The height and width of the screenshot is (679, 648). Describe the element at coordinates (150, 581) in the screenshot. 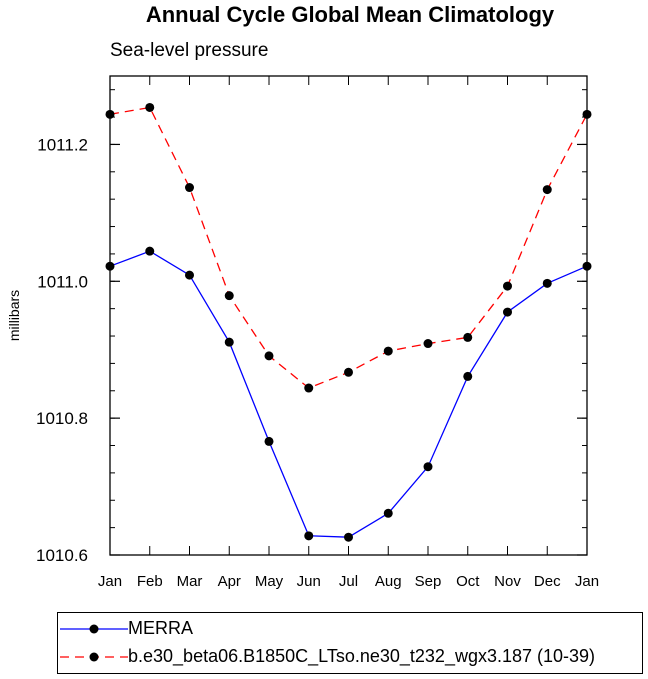

I see `x-tick-label: Feb` at that location.